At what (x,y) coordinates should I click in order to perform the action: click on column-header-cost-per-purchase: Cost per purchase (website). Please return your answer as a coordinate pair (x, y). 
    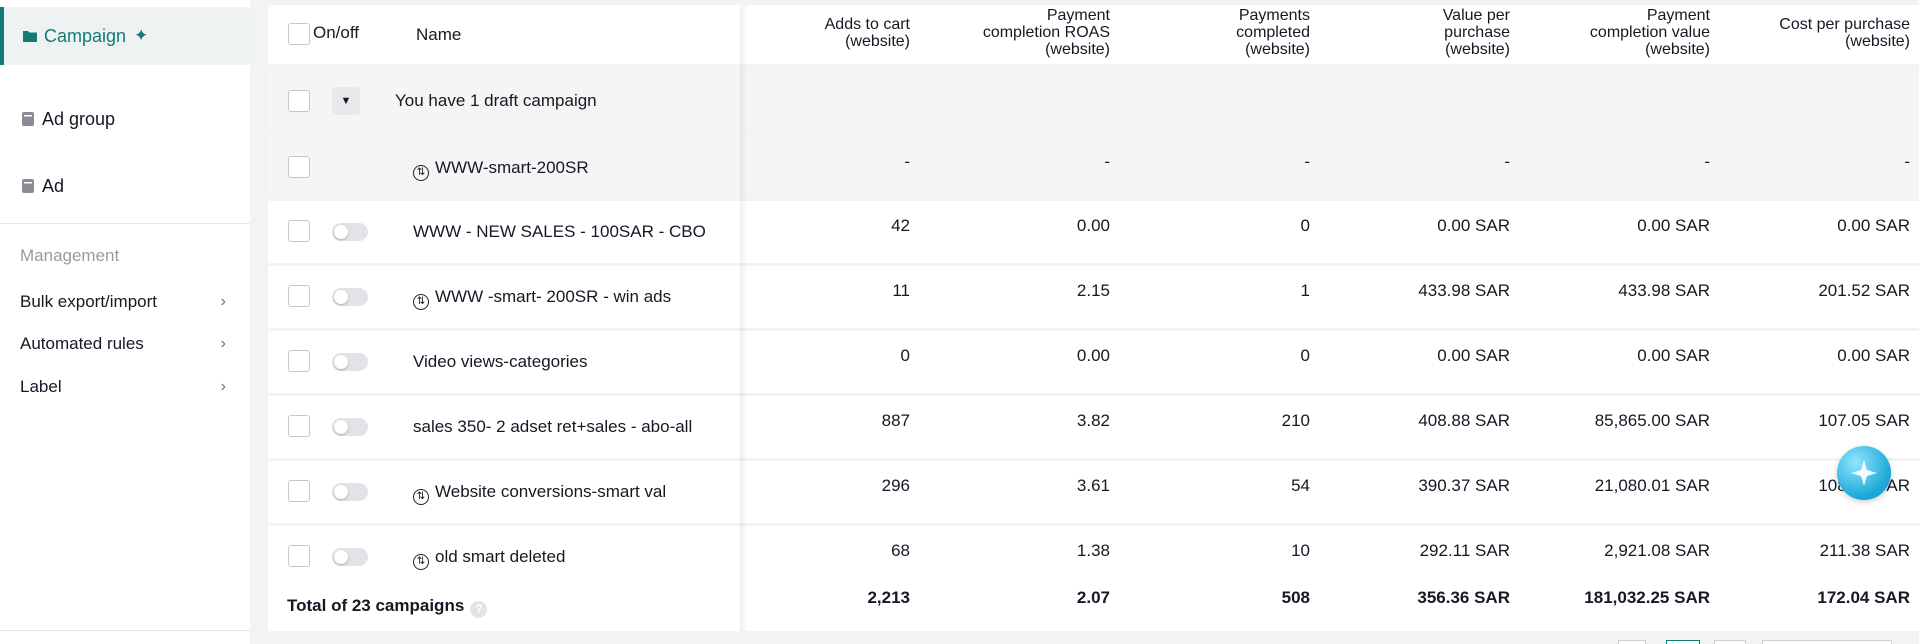
    Looking at the image, I should click on (1844, 33).